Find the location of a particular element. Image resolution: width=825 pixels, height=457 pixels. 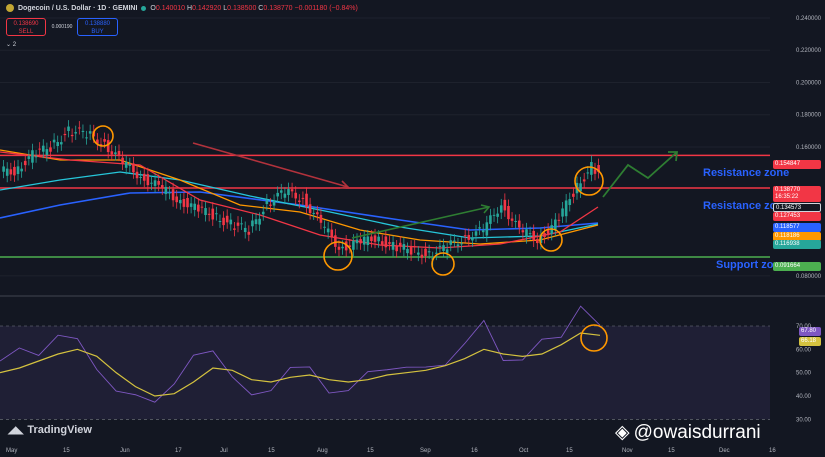

resistance-zone-label-upper: Resistance zone is located at coordinates (746, 173).